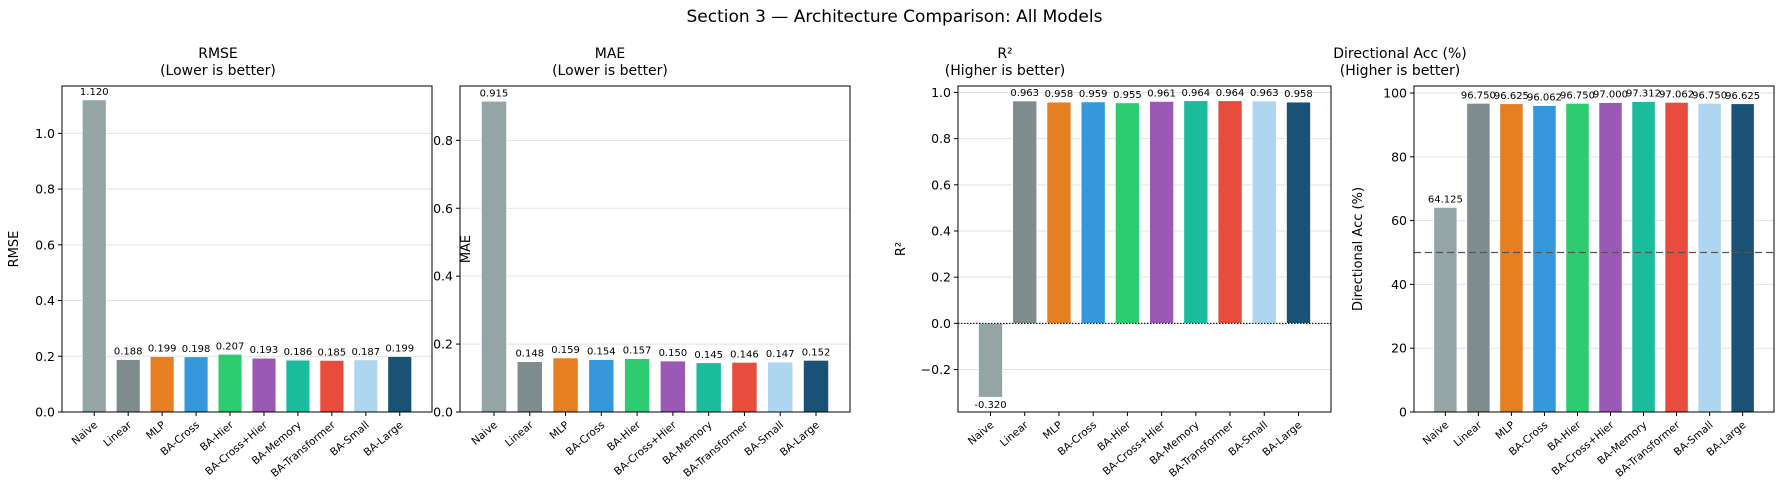  Describe the element at coordinates (1610, 95) in the screenshot. I see `data-label: 97.000` at that location.